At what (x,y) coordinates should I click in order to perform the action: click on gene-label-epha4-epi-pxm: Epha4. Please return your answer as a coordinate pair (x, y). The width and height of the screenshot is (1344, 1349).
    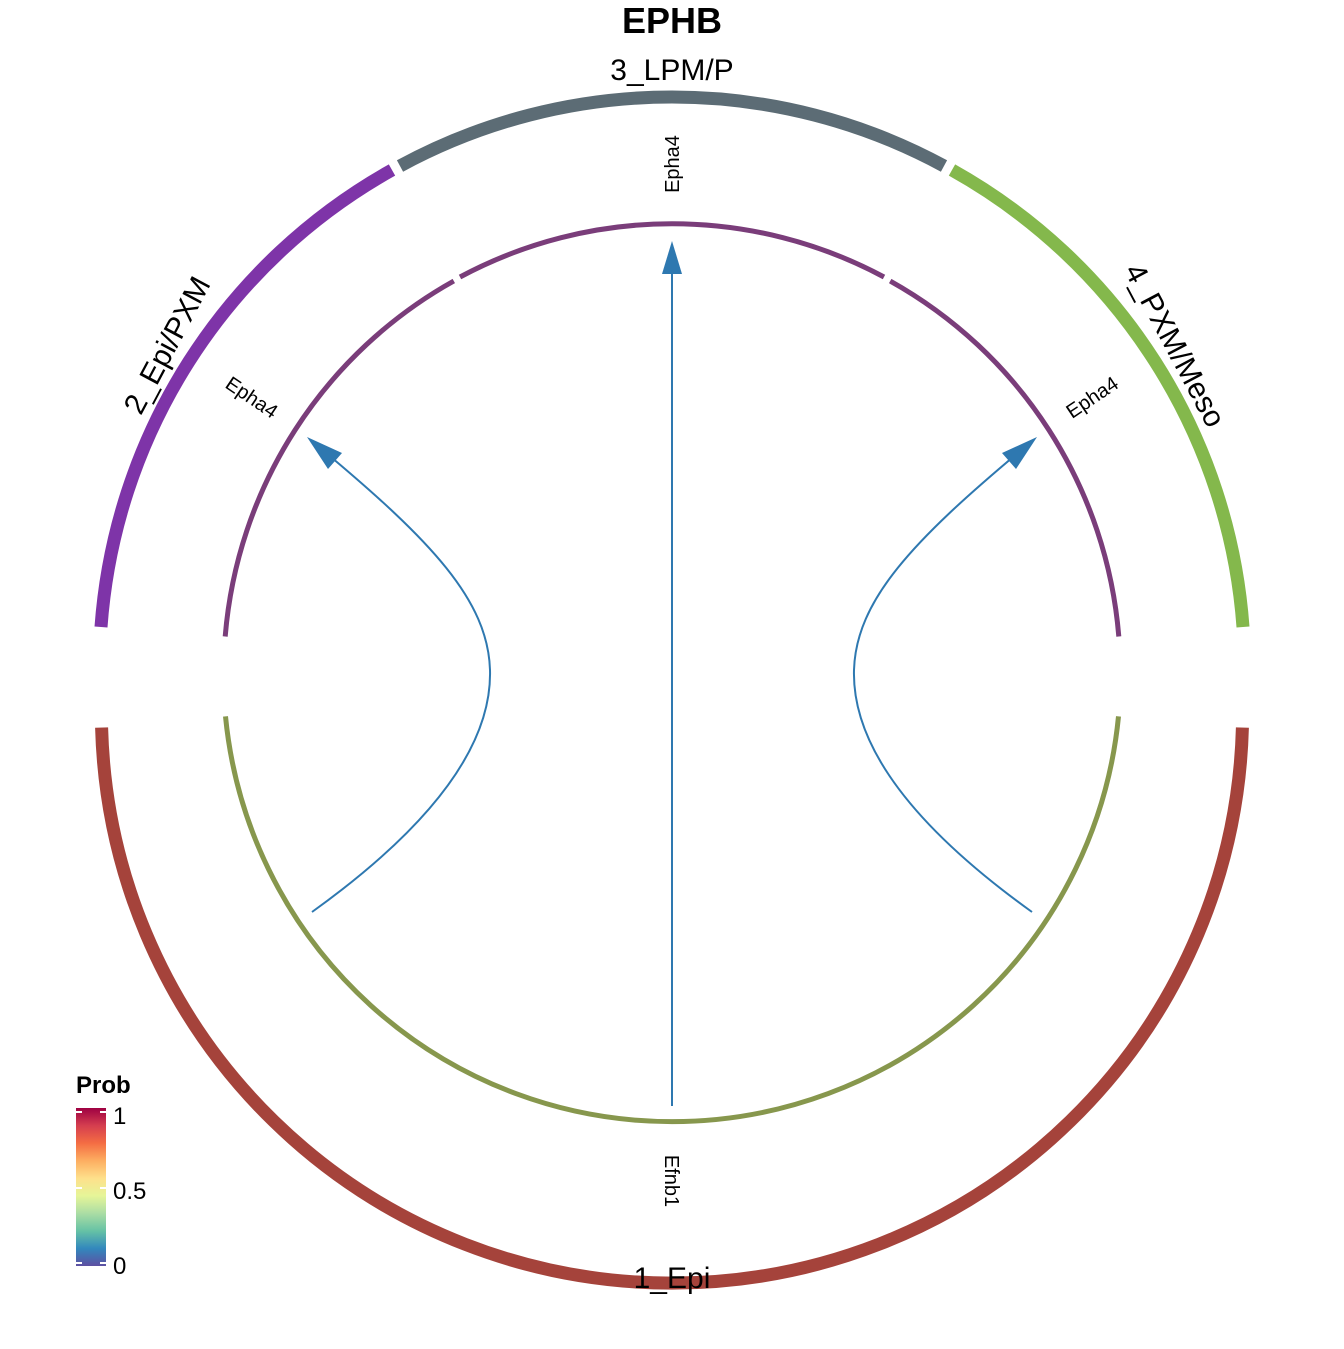
    Looking at the image, I should click on (251, 398).